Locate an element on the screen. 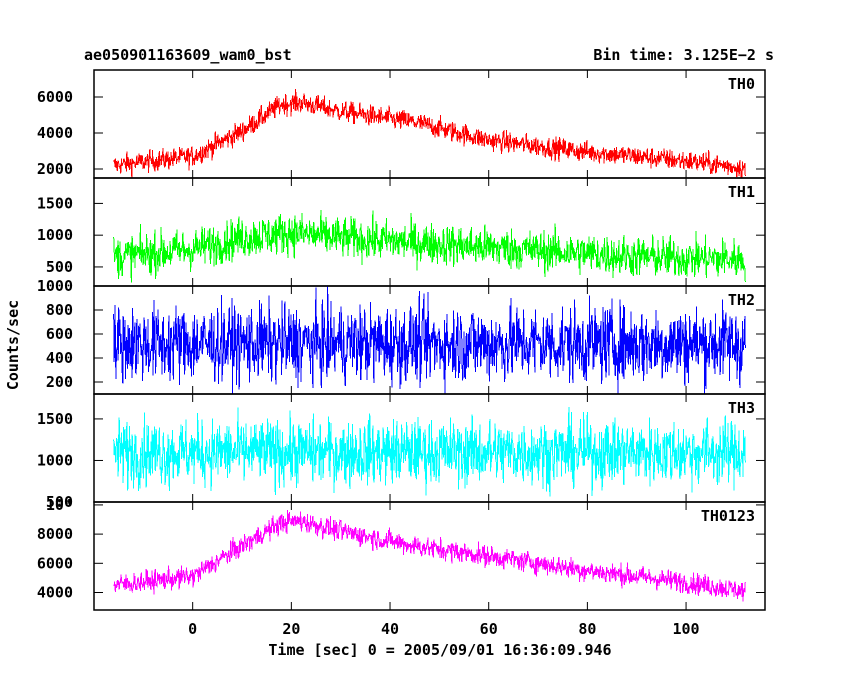 The width and height of the screenshot is (850, 680). panel-label-th2: TH2 is located at coordinates (741, 300).